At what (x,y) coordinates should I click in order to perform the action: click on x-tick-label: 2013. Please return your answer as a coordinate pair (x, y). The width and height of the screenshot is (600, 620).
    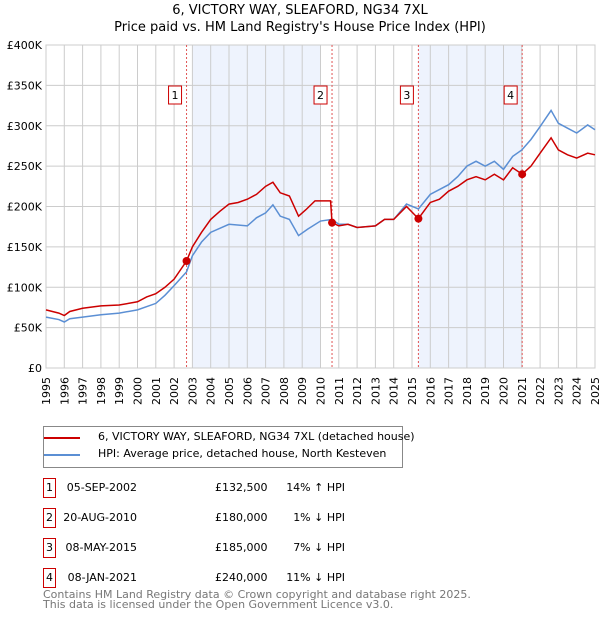
    Looking at the image, I should click on (375, 391).